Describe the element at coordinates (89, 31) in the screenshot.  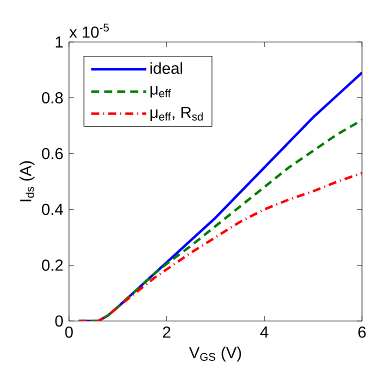
I see `text: x 10$^{-5}$` at that location.